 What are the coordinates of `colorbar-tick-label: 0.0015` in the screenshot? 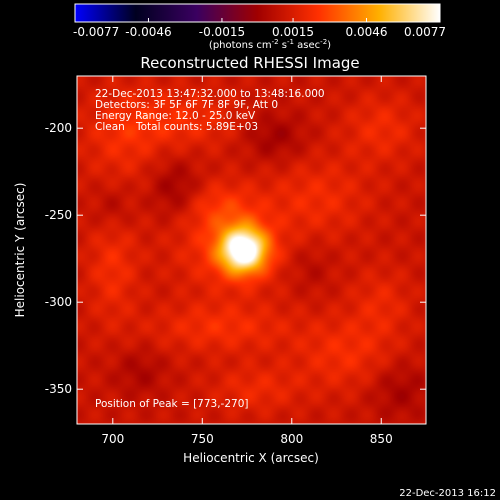 It's located at (293, 32).